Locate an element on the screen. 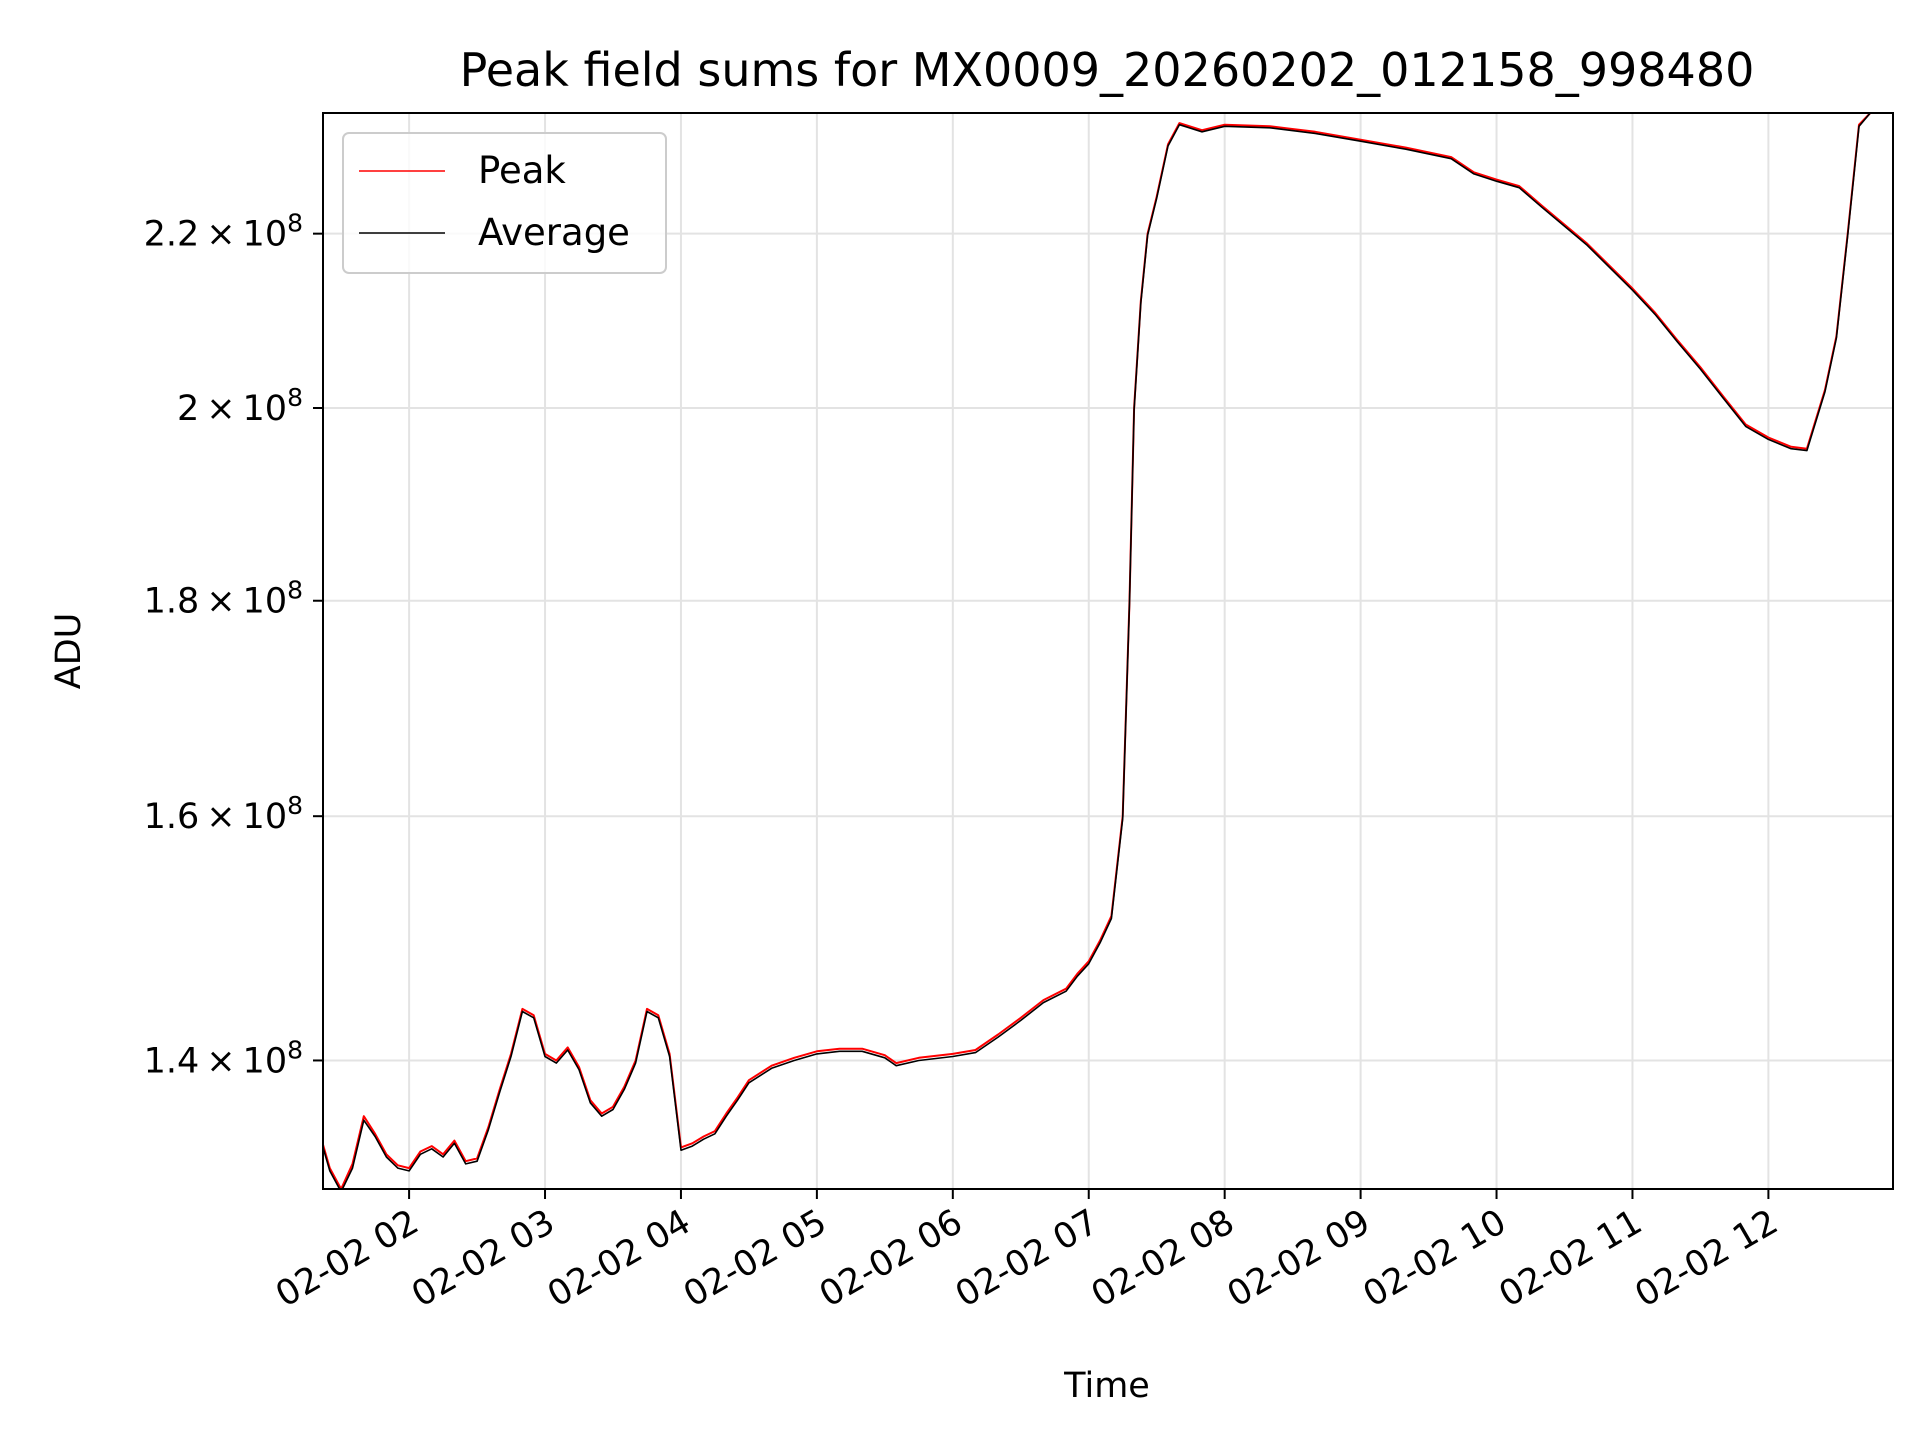  y-tick-label: 1.8 × 108 is located at coordinates (223, 599).